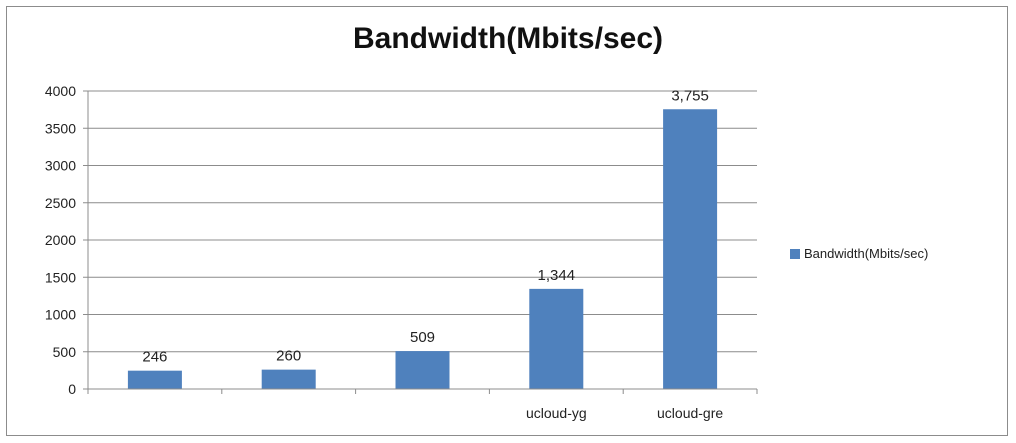 The width and height of the screenshot is (1016, 443). Describe the element at coordinates (288, 356) in the screenshot. I see `data-label: 260` at that location.